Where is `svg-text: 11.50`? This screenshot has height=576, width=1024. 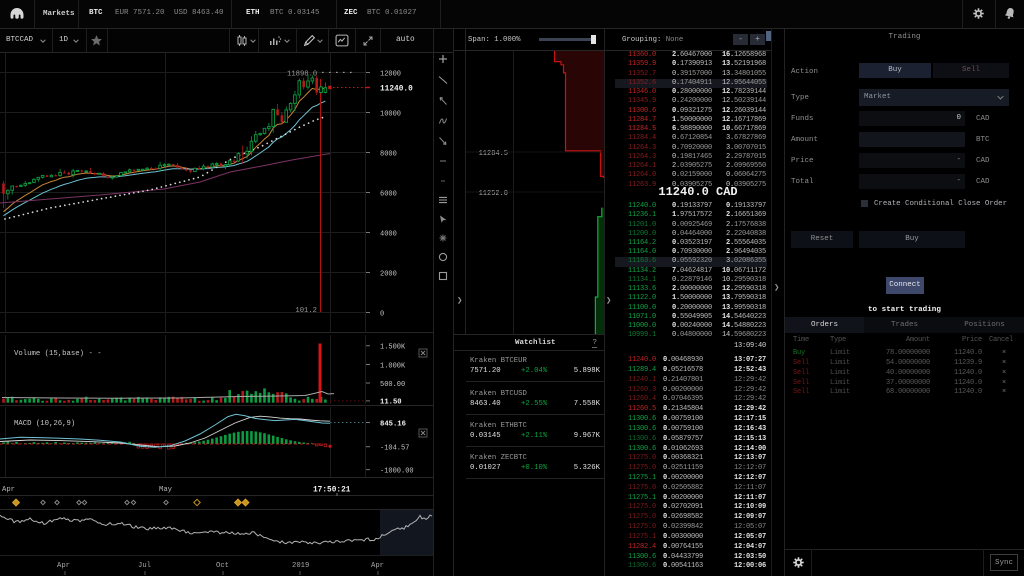
svg-text: 11.50 is located at coordinates (391, 403).